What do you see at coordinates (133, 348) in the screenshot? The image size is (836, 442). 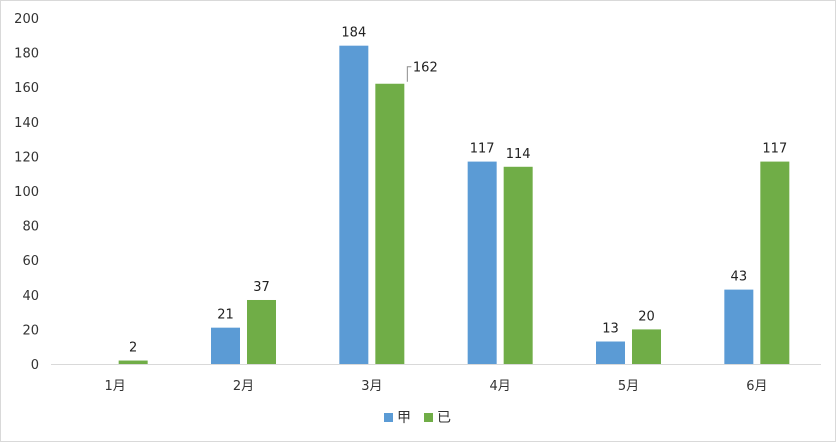 I see `data-label: 2` at bounding box center [133, 348].